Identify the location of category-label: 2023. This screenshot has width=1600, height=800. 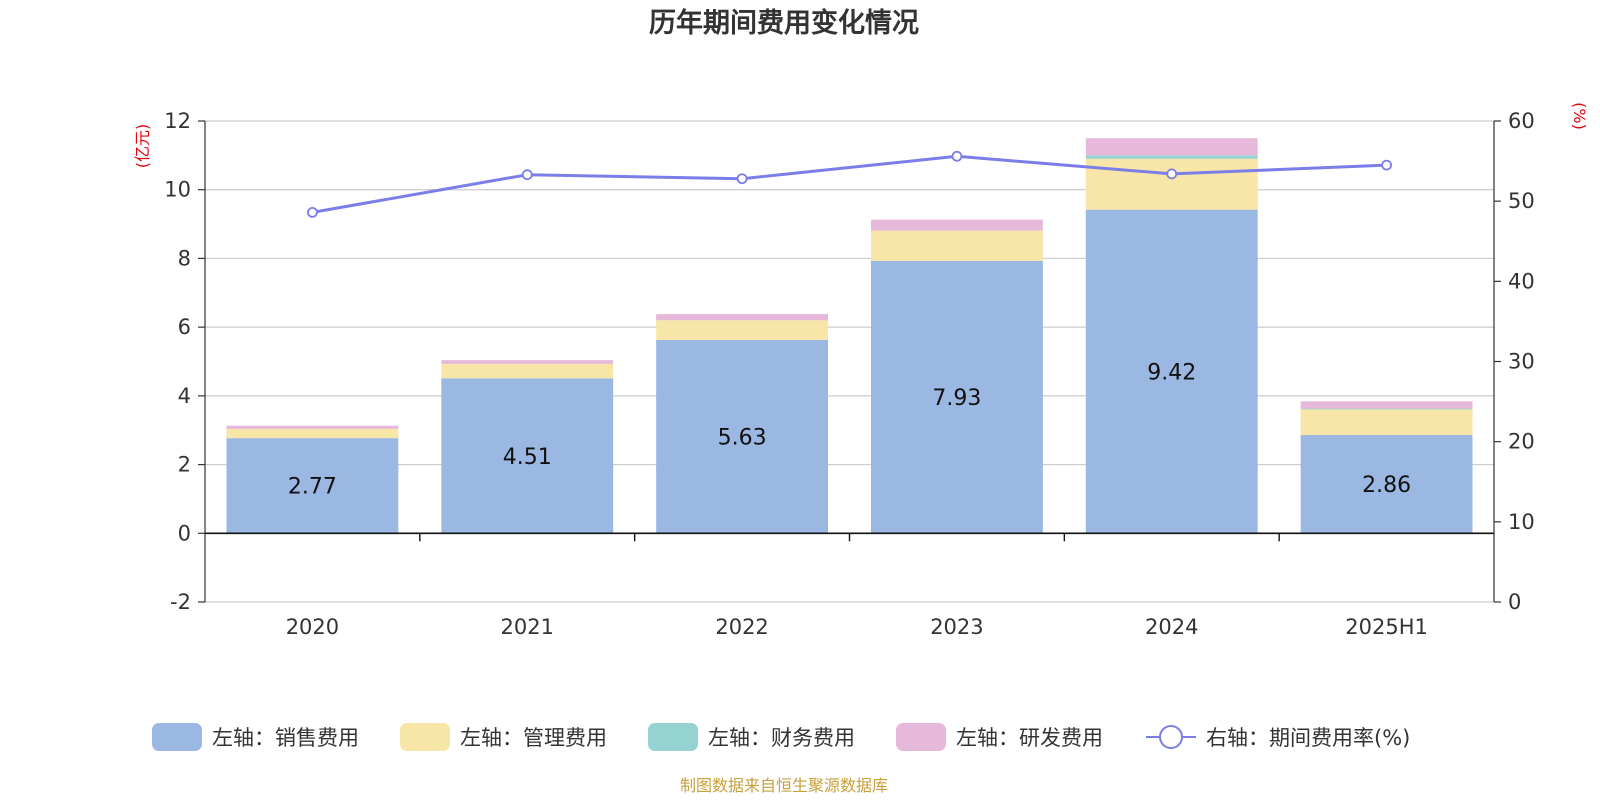
(956, 627).